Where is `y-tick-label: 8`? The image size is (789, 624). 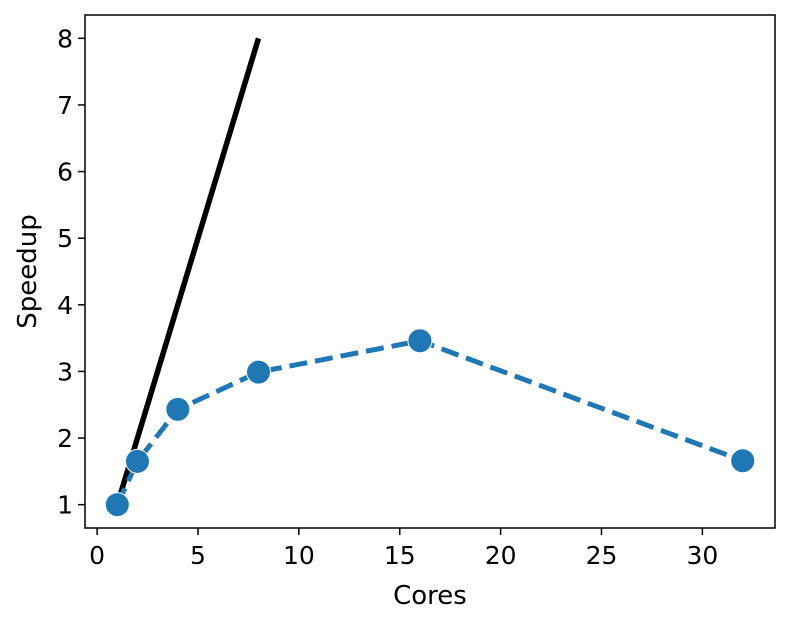
y-tick-label: 8 is located at coordinates (65, 38).